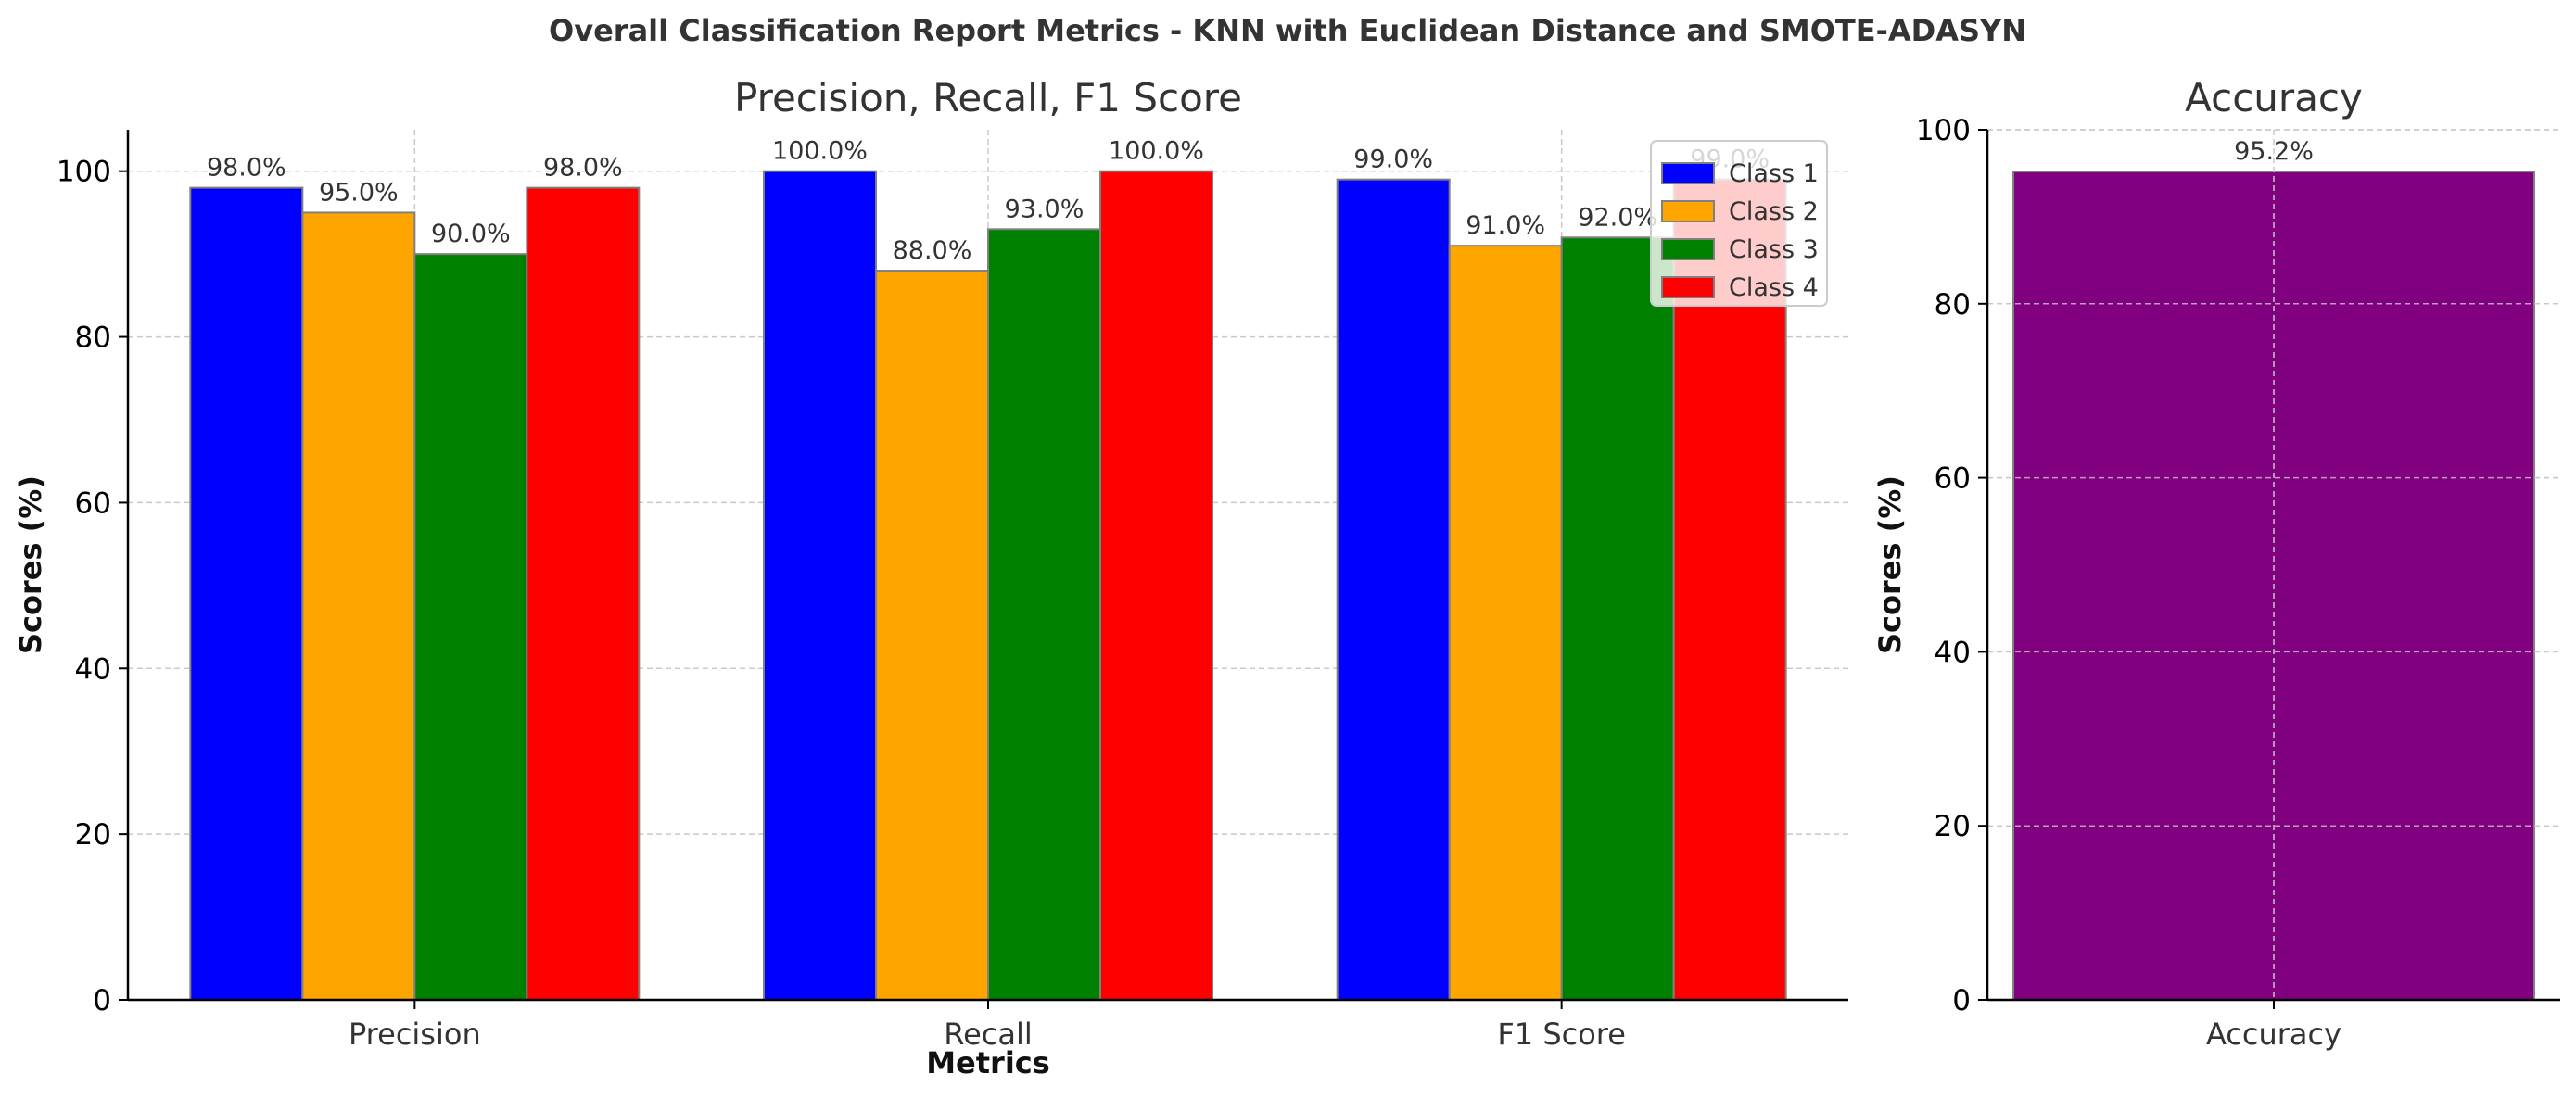  Describe the element at coordinates (1617, 217) in the screenshot. I see `bar-value-label: 92.0%` at that location.